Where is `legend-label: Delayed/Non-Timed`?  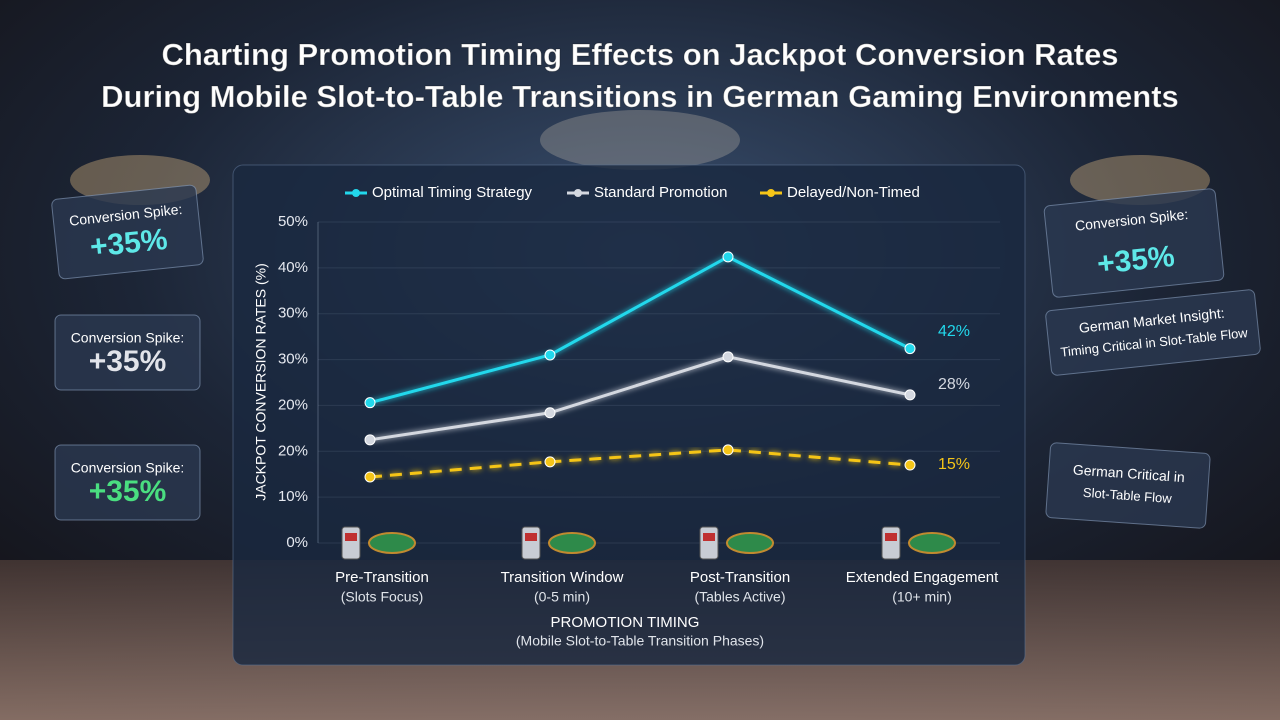
legend-label: Delayed/Non-Timed is located at coordinates (853, 192).